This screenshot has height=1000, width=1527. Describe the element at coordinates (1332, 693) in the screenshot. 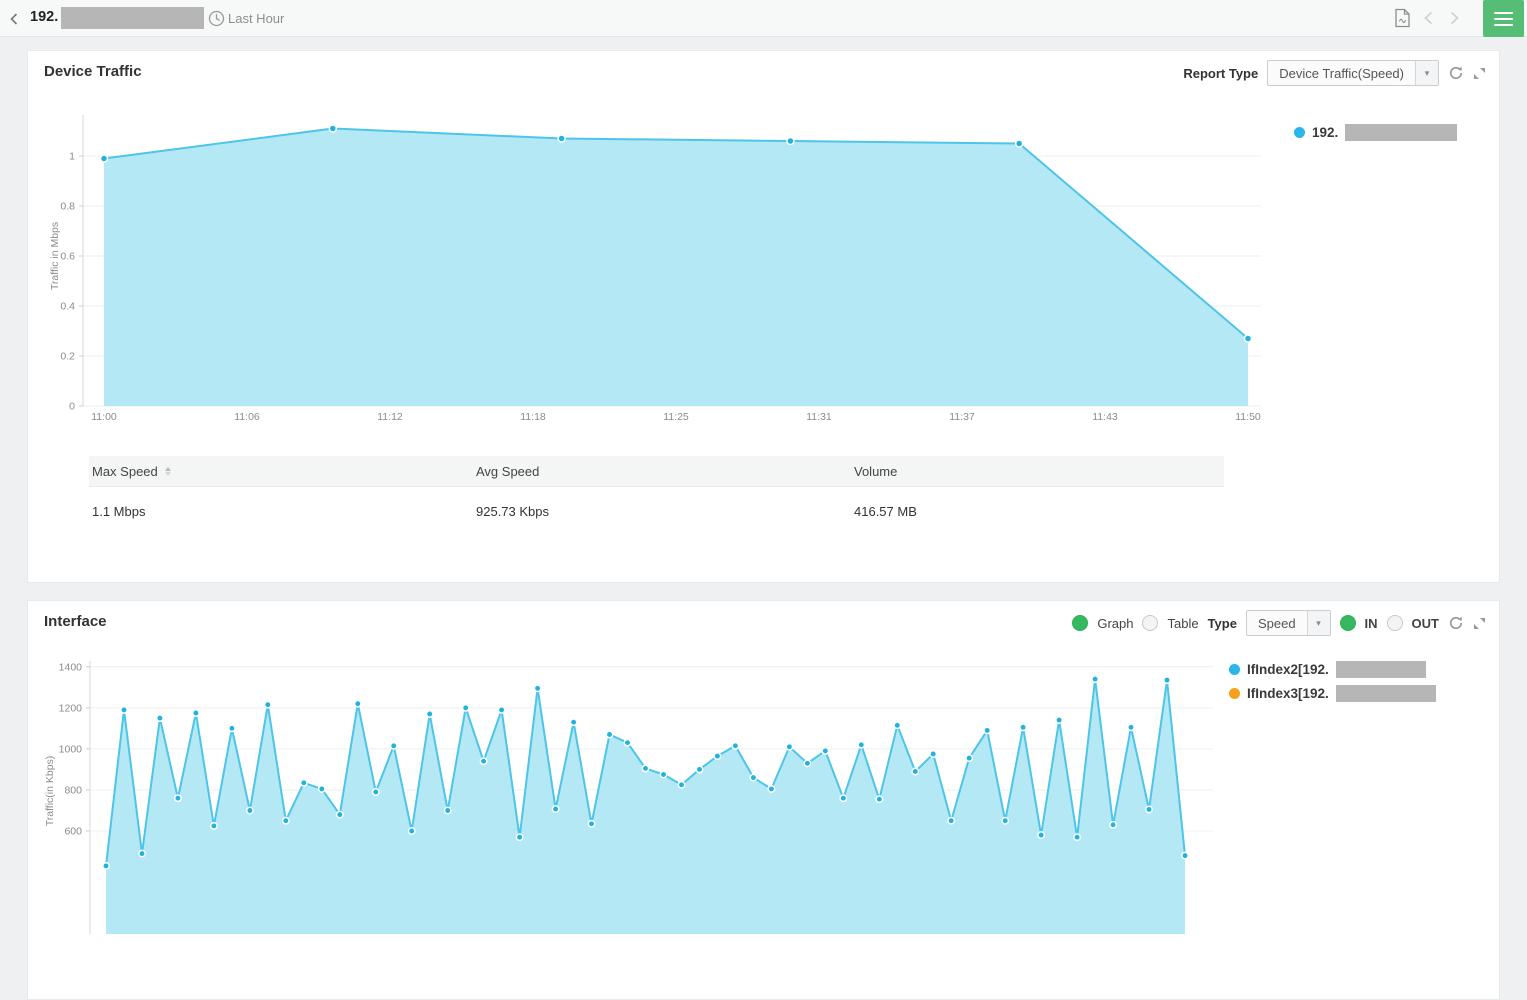

I see `legend-item: IfIndex3[192.` at that location.